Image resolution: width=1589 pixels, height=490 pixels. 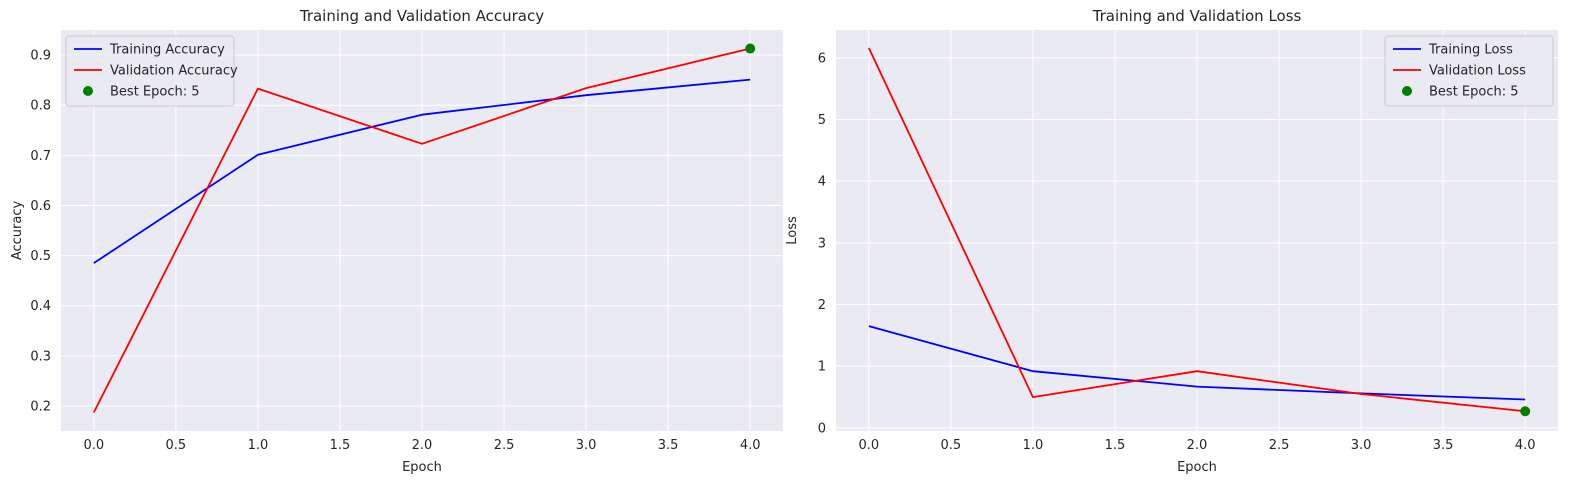 I want to click on legend-label: Training Accuracy, so click(x=167, y=50).